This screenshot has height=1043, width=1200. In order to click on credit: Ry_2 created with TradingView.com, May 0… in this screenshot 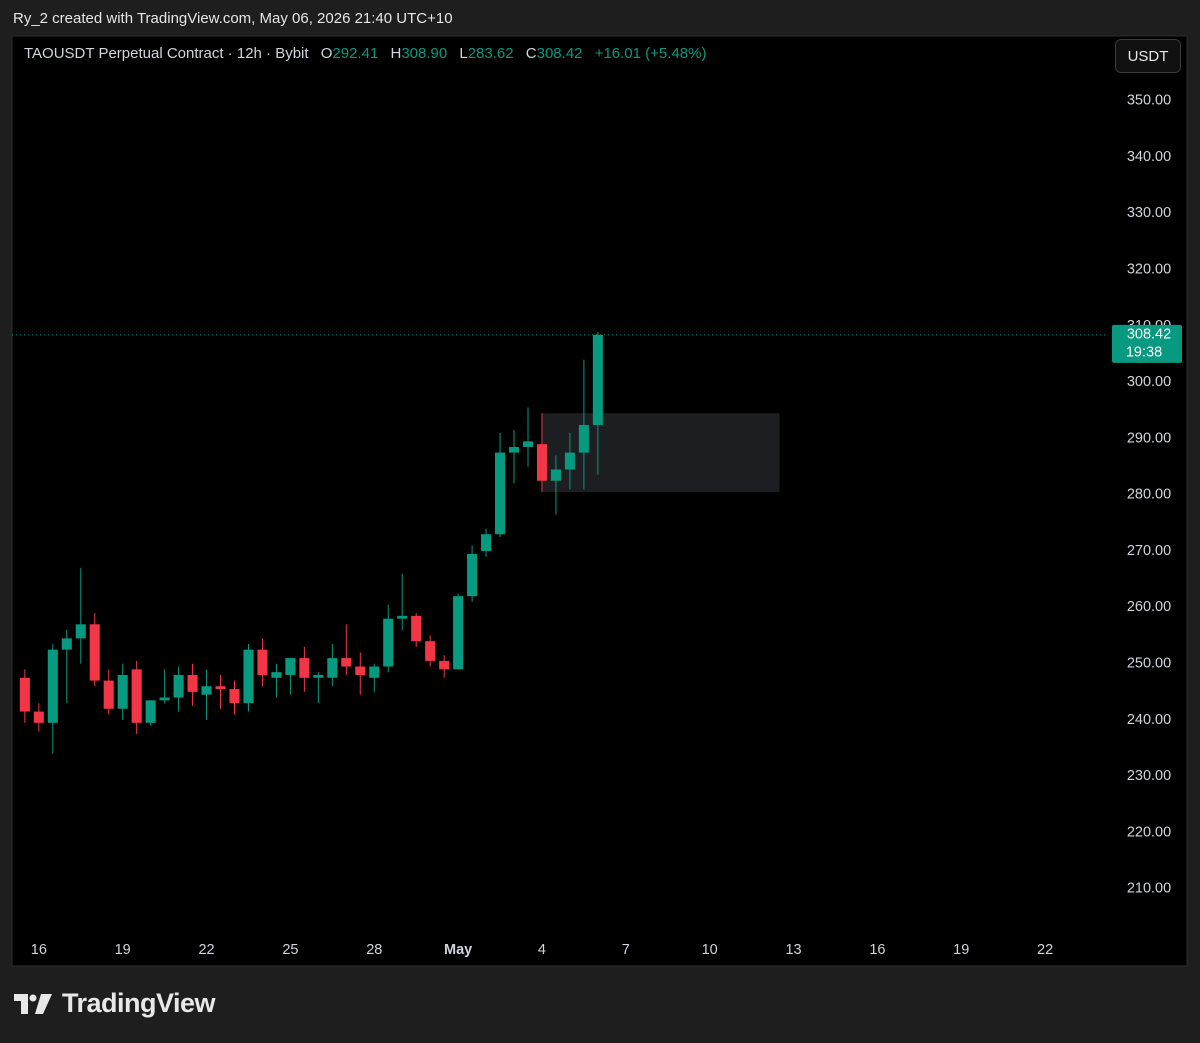, I will do `click(233, 18)`.